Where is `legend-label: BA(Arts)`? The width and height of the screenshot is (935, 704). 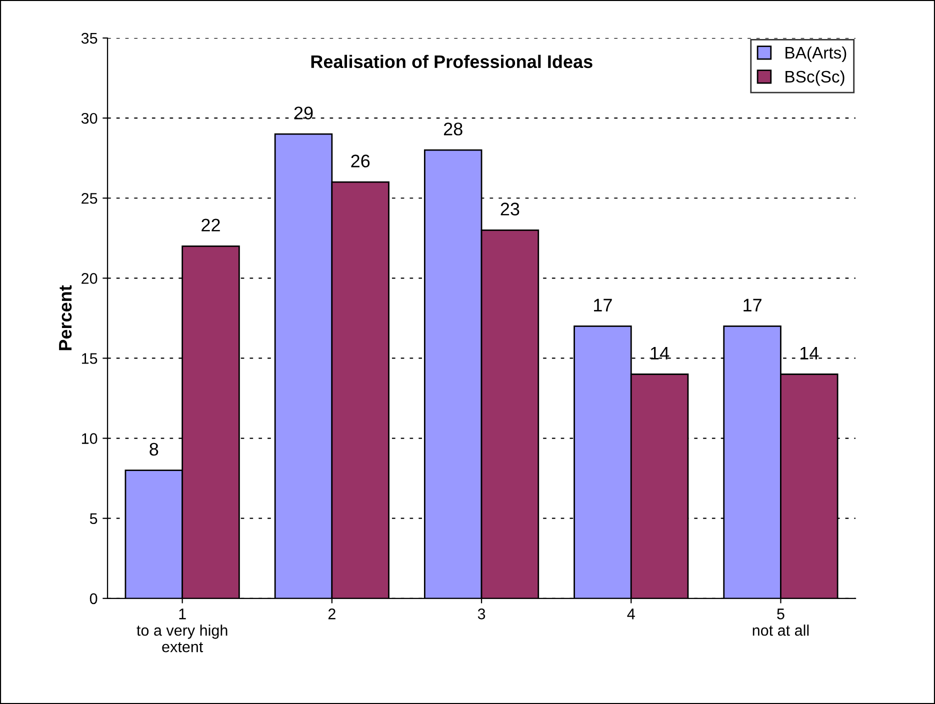 legend-label: BA(Arts) is located at coordinates (816, 54).